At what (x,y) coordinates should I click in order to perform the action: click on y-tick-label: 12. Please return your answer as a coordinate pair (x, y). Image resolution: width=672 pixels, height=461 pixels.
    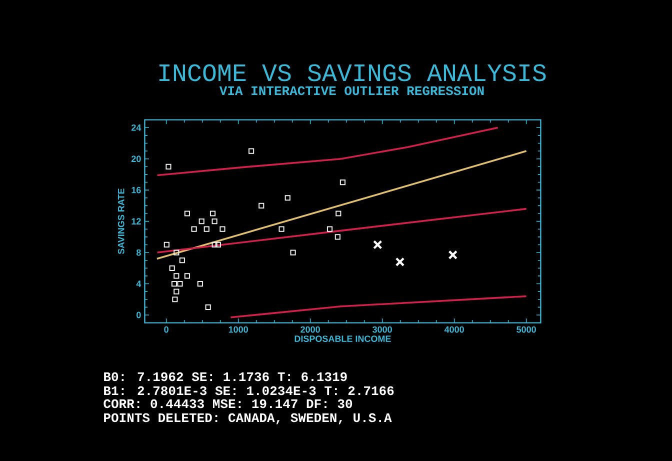
    Looking at the image, I should click on (136, 221).